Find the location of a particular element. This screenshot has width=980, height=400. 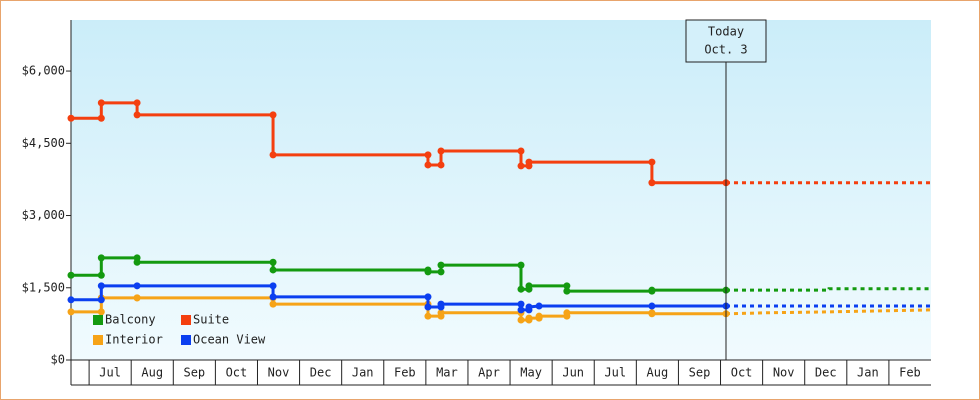

y-tick-label: $4,500 is located at coordinates (43, 143).